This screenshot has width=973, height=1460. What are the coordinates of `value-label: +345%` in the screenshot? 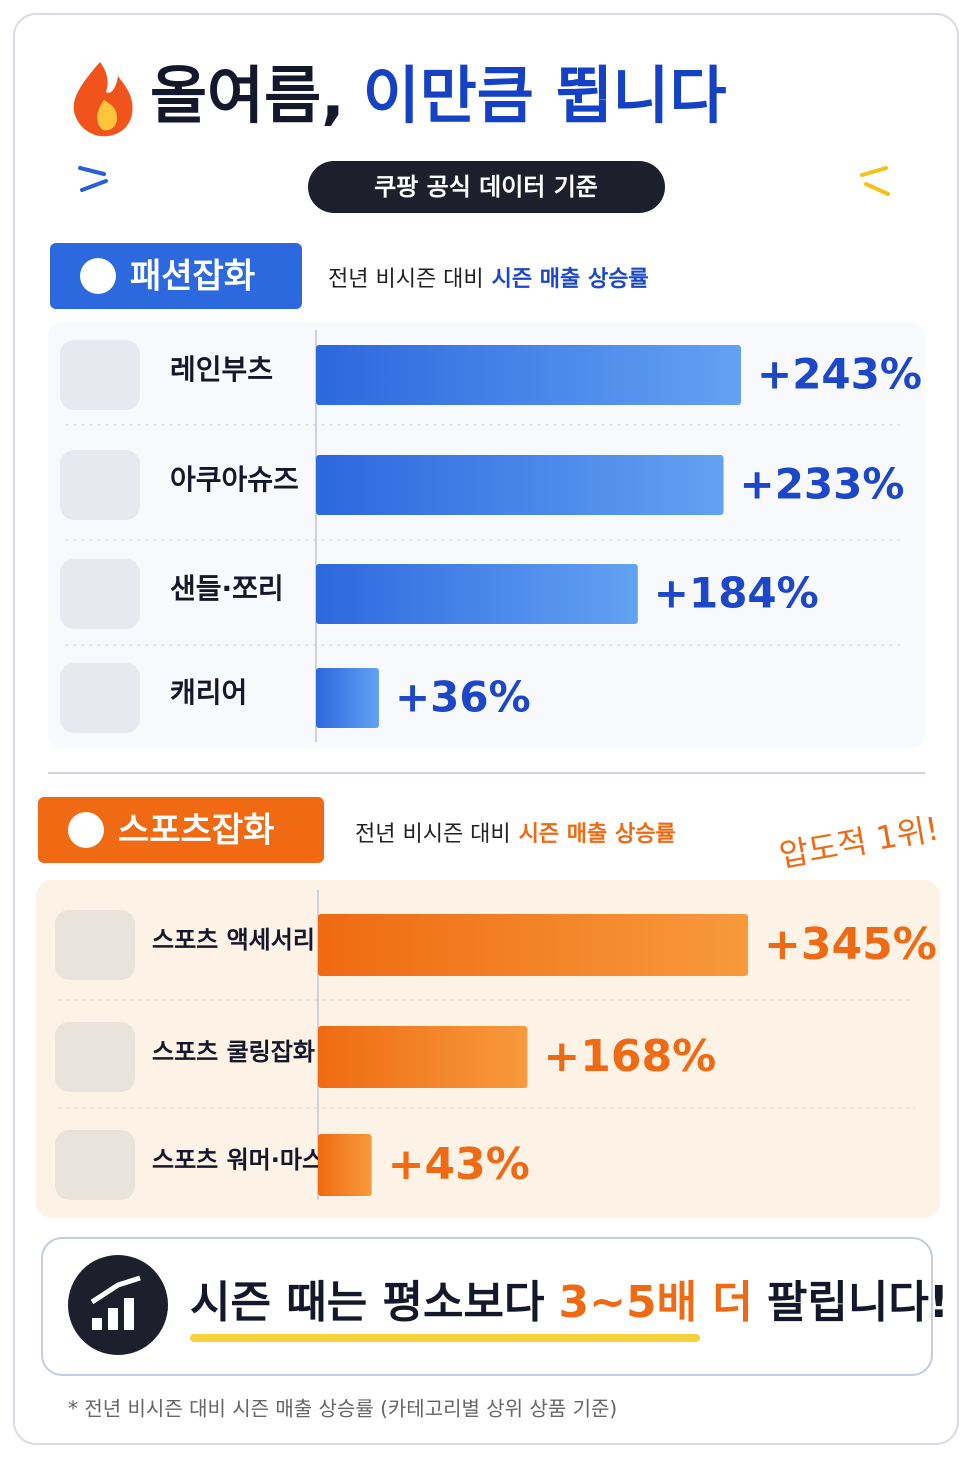 It's located at (850, 944).